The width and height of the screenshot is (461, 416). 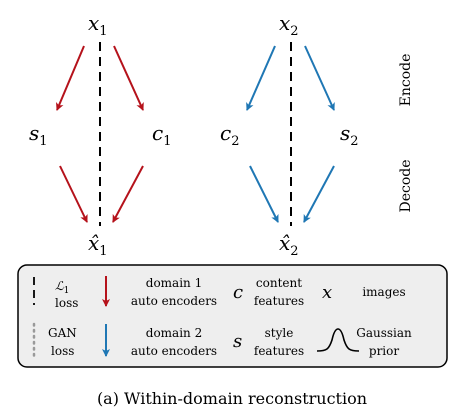 What do you see at coordinates (98, 245) in the screenshot?
I see `node-xhat1: x̂1` at bounding box center [98, 245].